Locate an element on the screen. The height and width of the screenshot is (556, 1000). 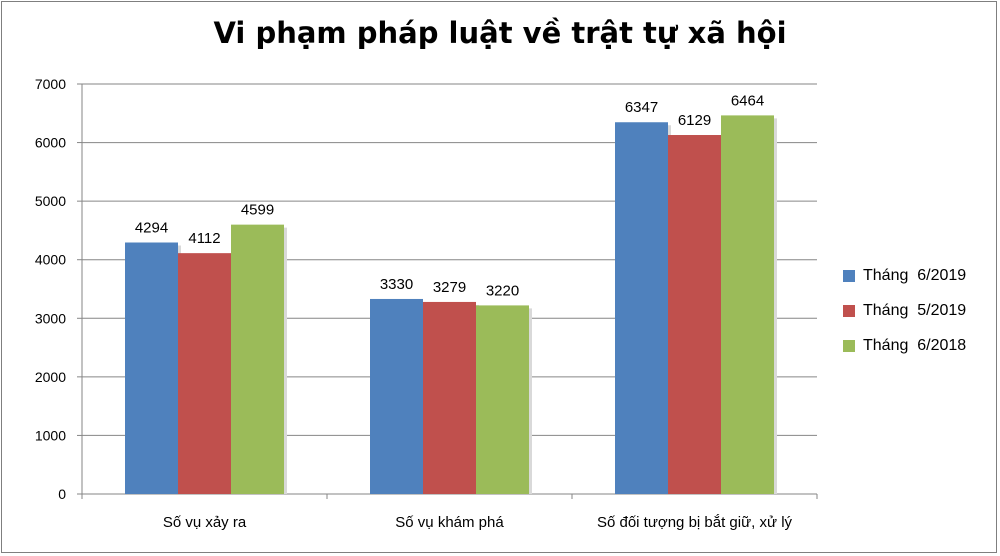
data-label: 6347 is located at coordinates (641, 107).